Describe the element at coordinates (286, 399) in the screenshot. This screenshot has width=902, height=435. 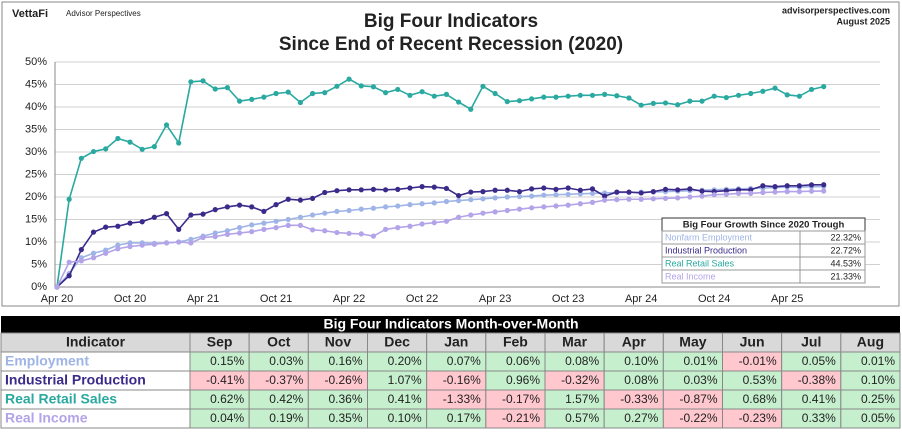
I see `cell-value: 0.42%` at that location.